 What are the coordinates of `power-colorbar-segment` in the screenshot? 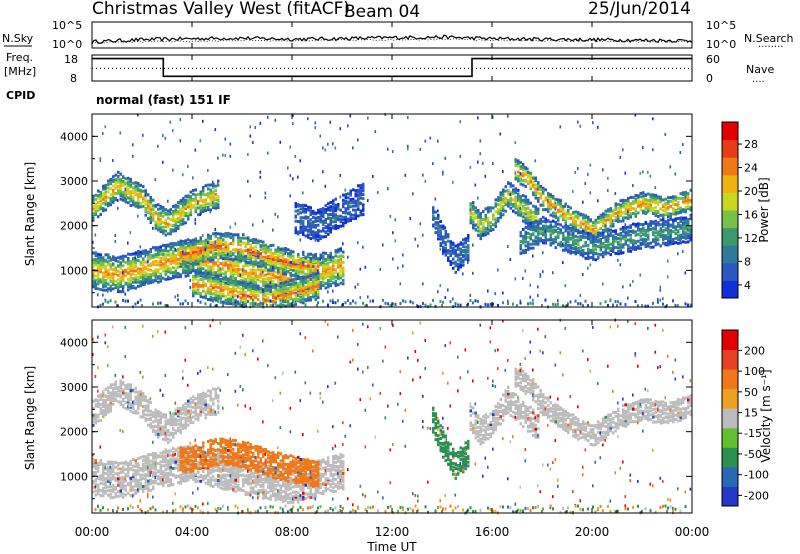 It's located at (730, 148).